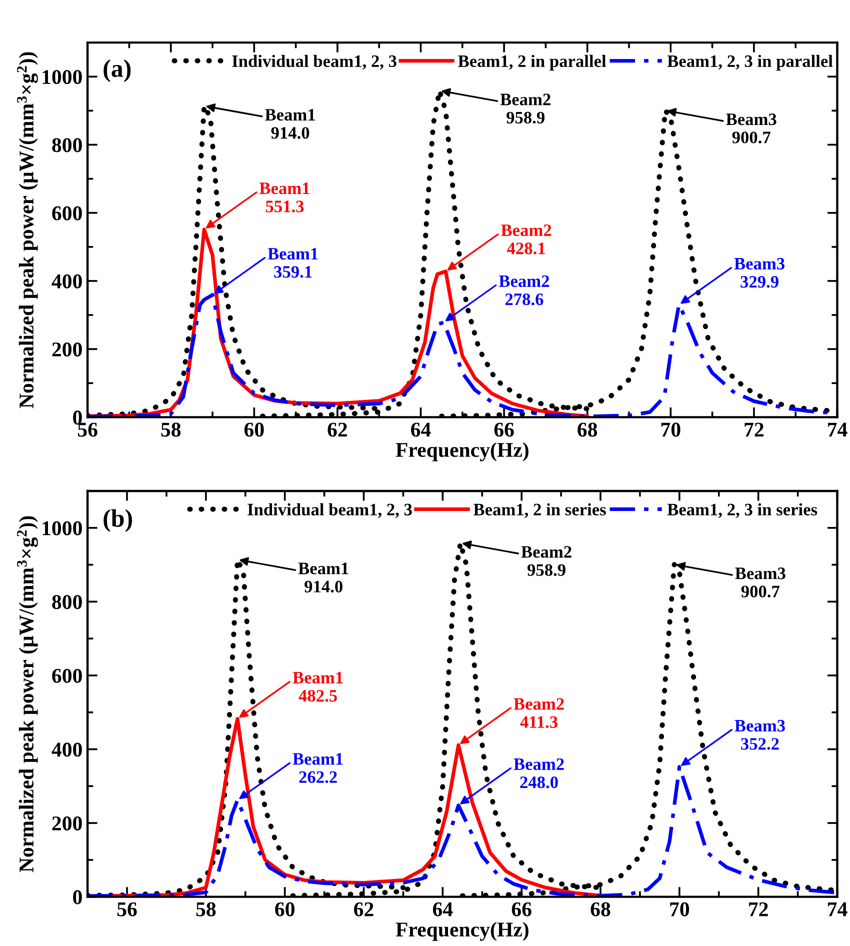 The height and width of the screenshot is (946, 850). What do you see at coordinates (742, 510) in the screenshot?
I see `legend-label: Beam1, 2, 3 in series` at bounding box center [742, 510].